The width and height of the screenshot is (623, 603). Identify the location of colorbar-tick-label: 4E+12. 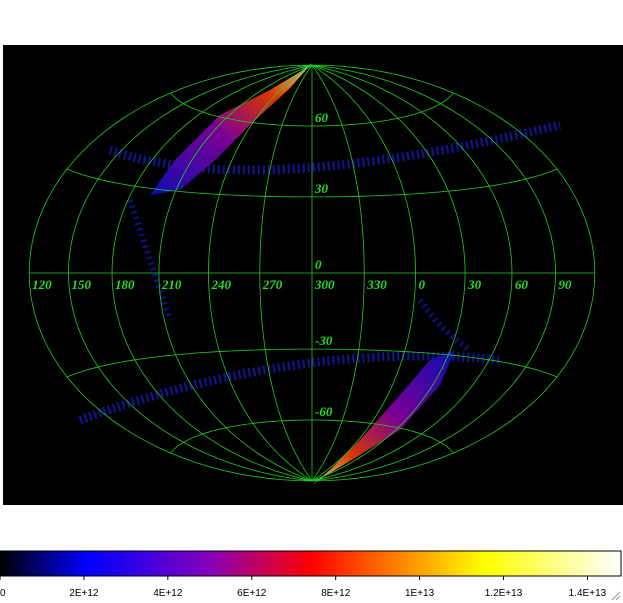
(168, 593).